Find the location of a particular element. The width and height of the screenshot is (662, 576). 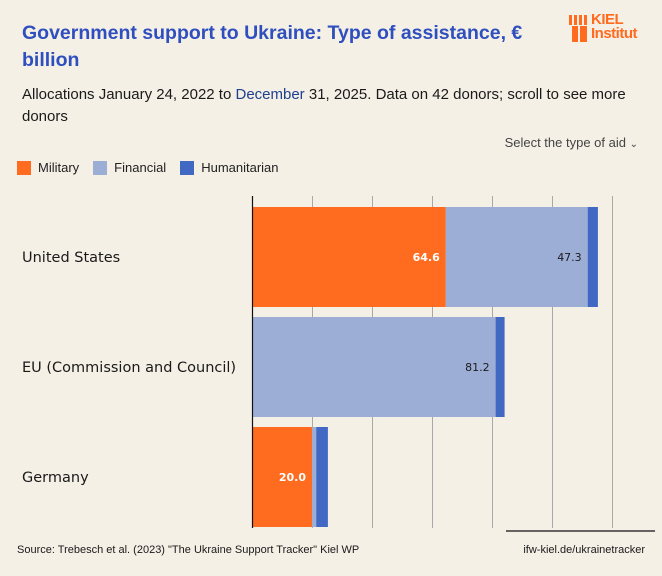

source-url: ifw-kiel.de/ukrainetracker is located at coordinates (584, 550).